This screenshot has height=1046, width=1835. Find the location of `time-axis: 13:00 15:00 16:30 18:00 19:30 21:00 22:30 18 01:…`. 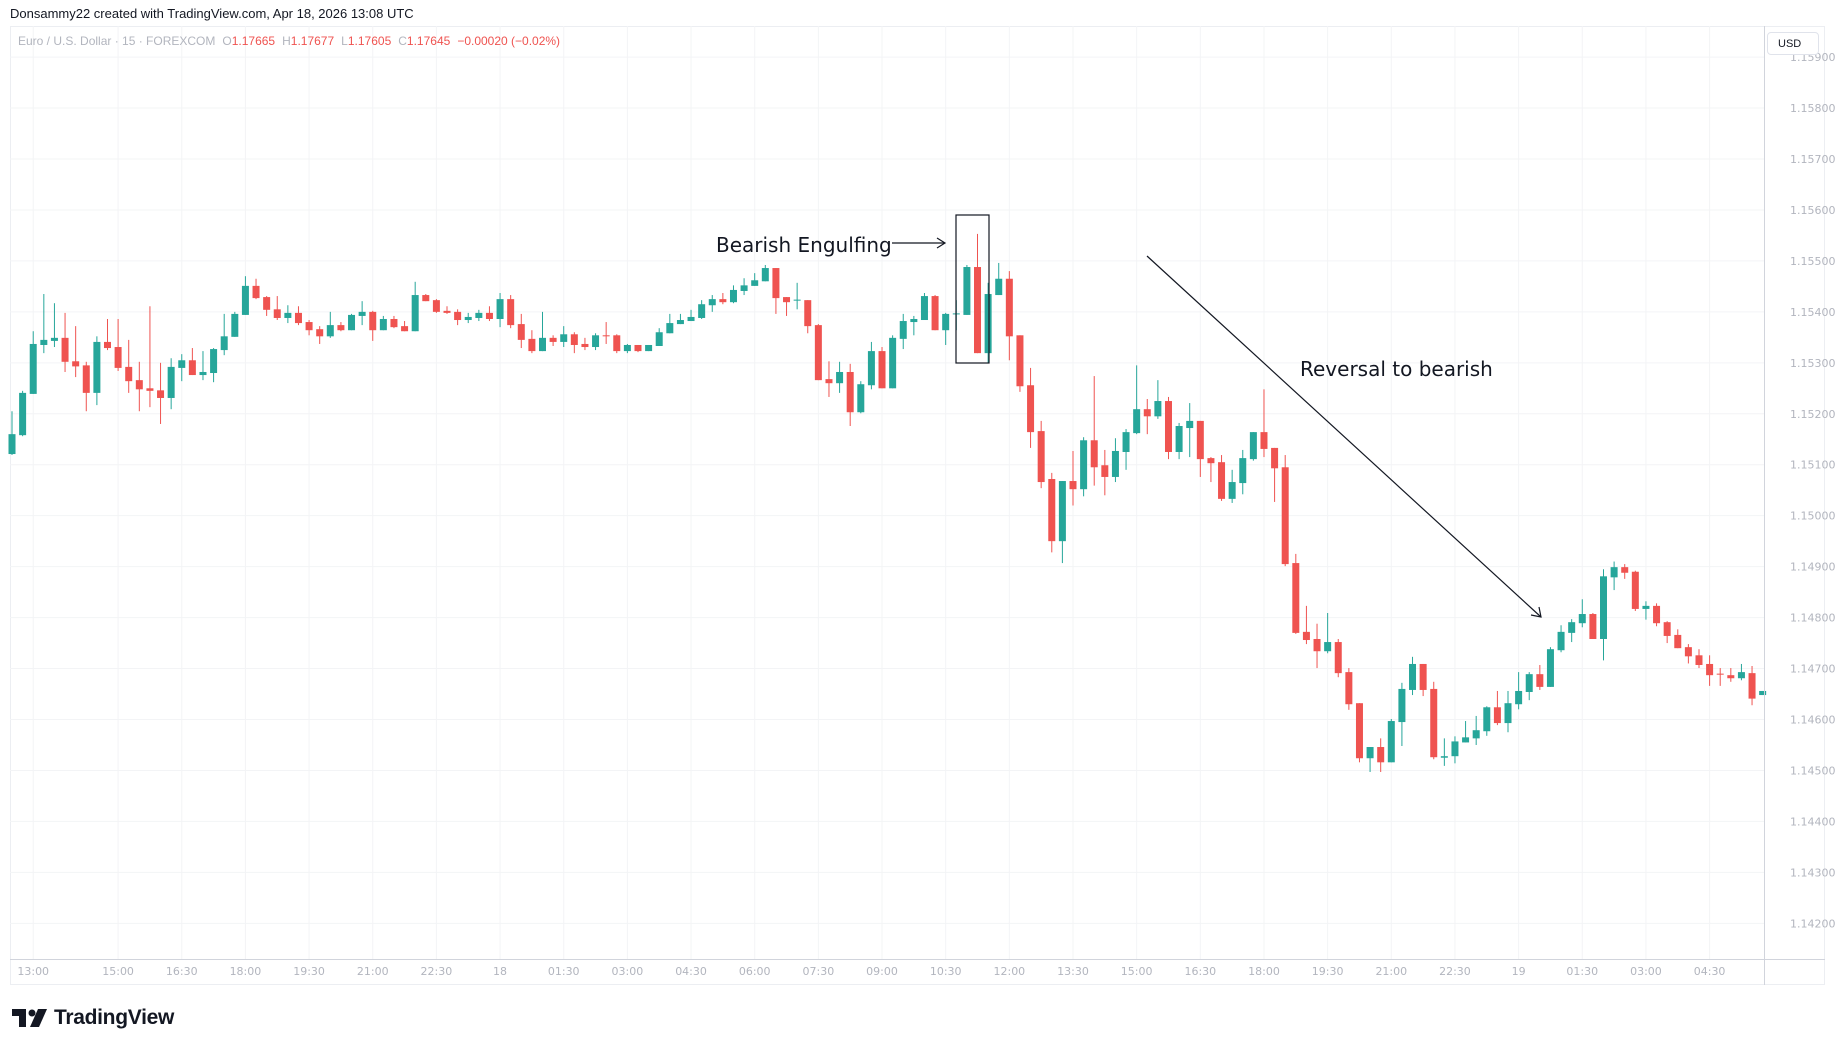

time-axis: 13:00 15:00 16:30 18:00 19:30 21:00 22:30 18 01:… is located at coordinates (871, 971).